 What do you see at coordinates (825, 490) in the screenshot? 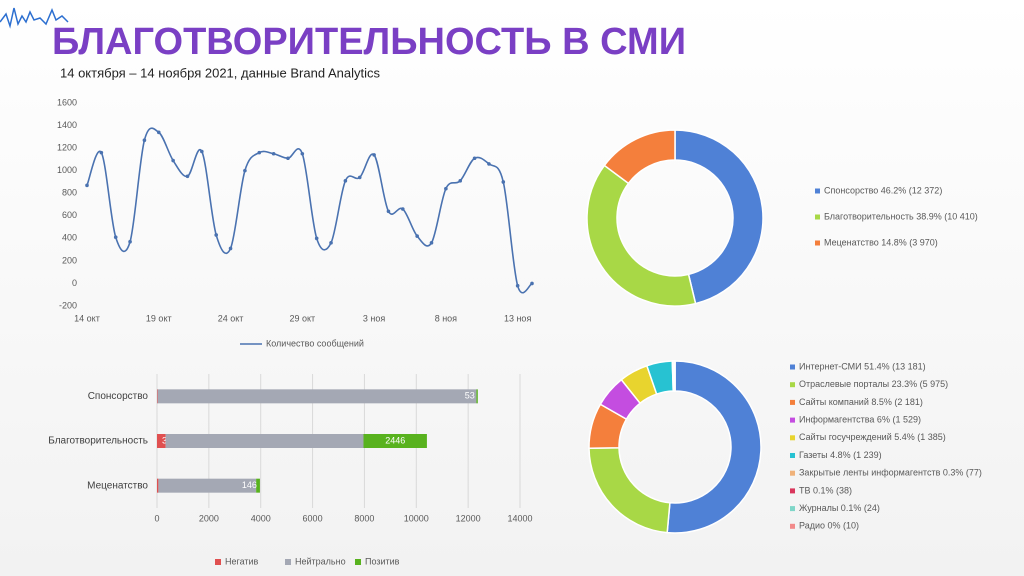
I see `legend-label: ТВ 0.1% (38)` at bounding box center [825, 490].